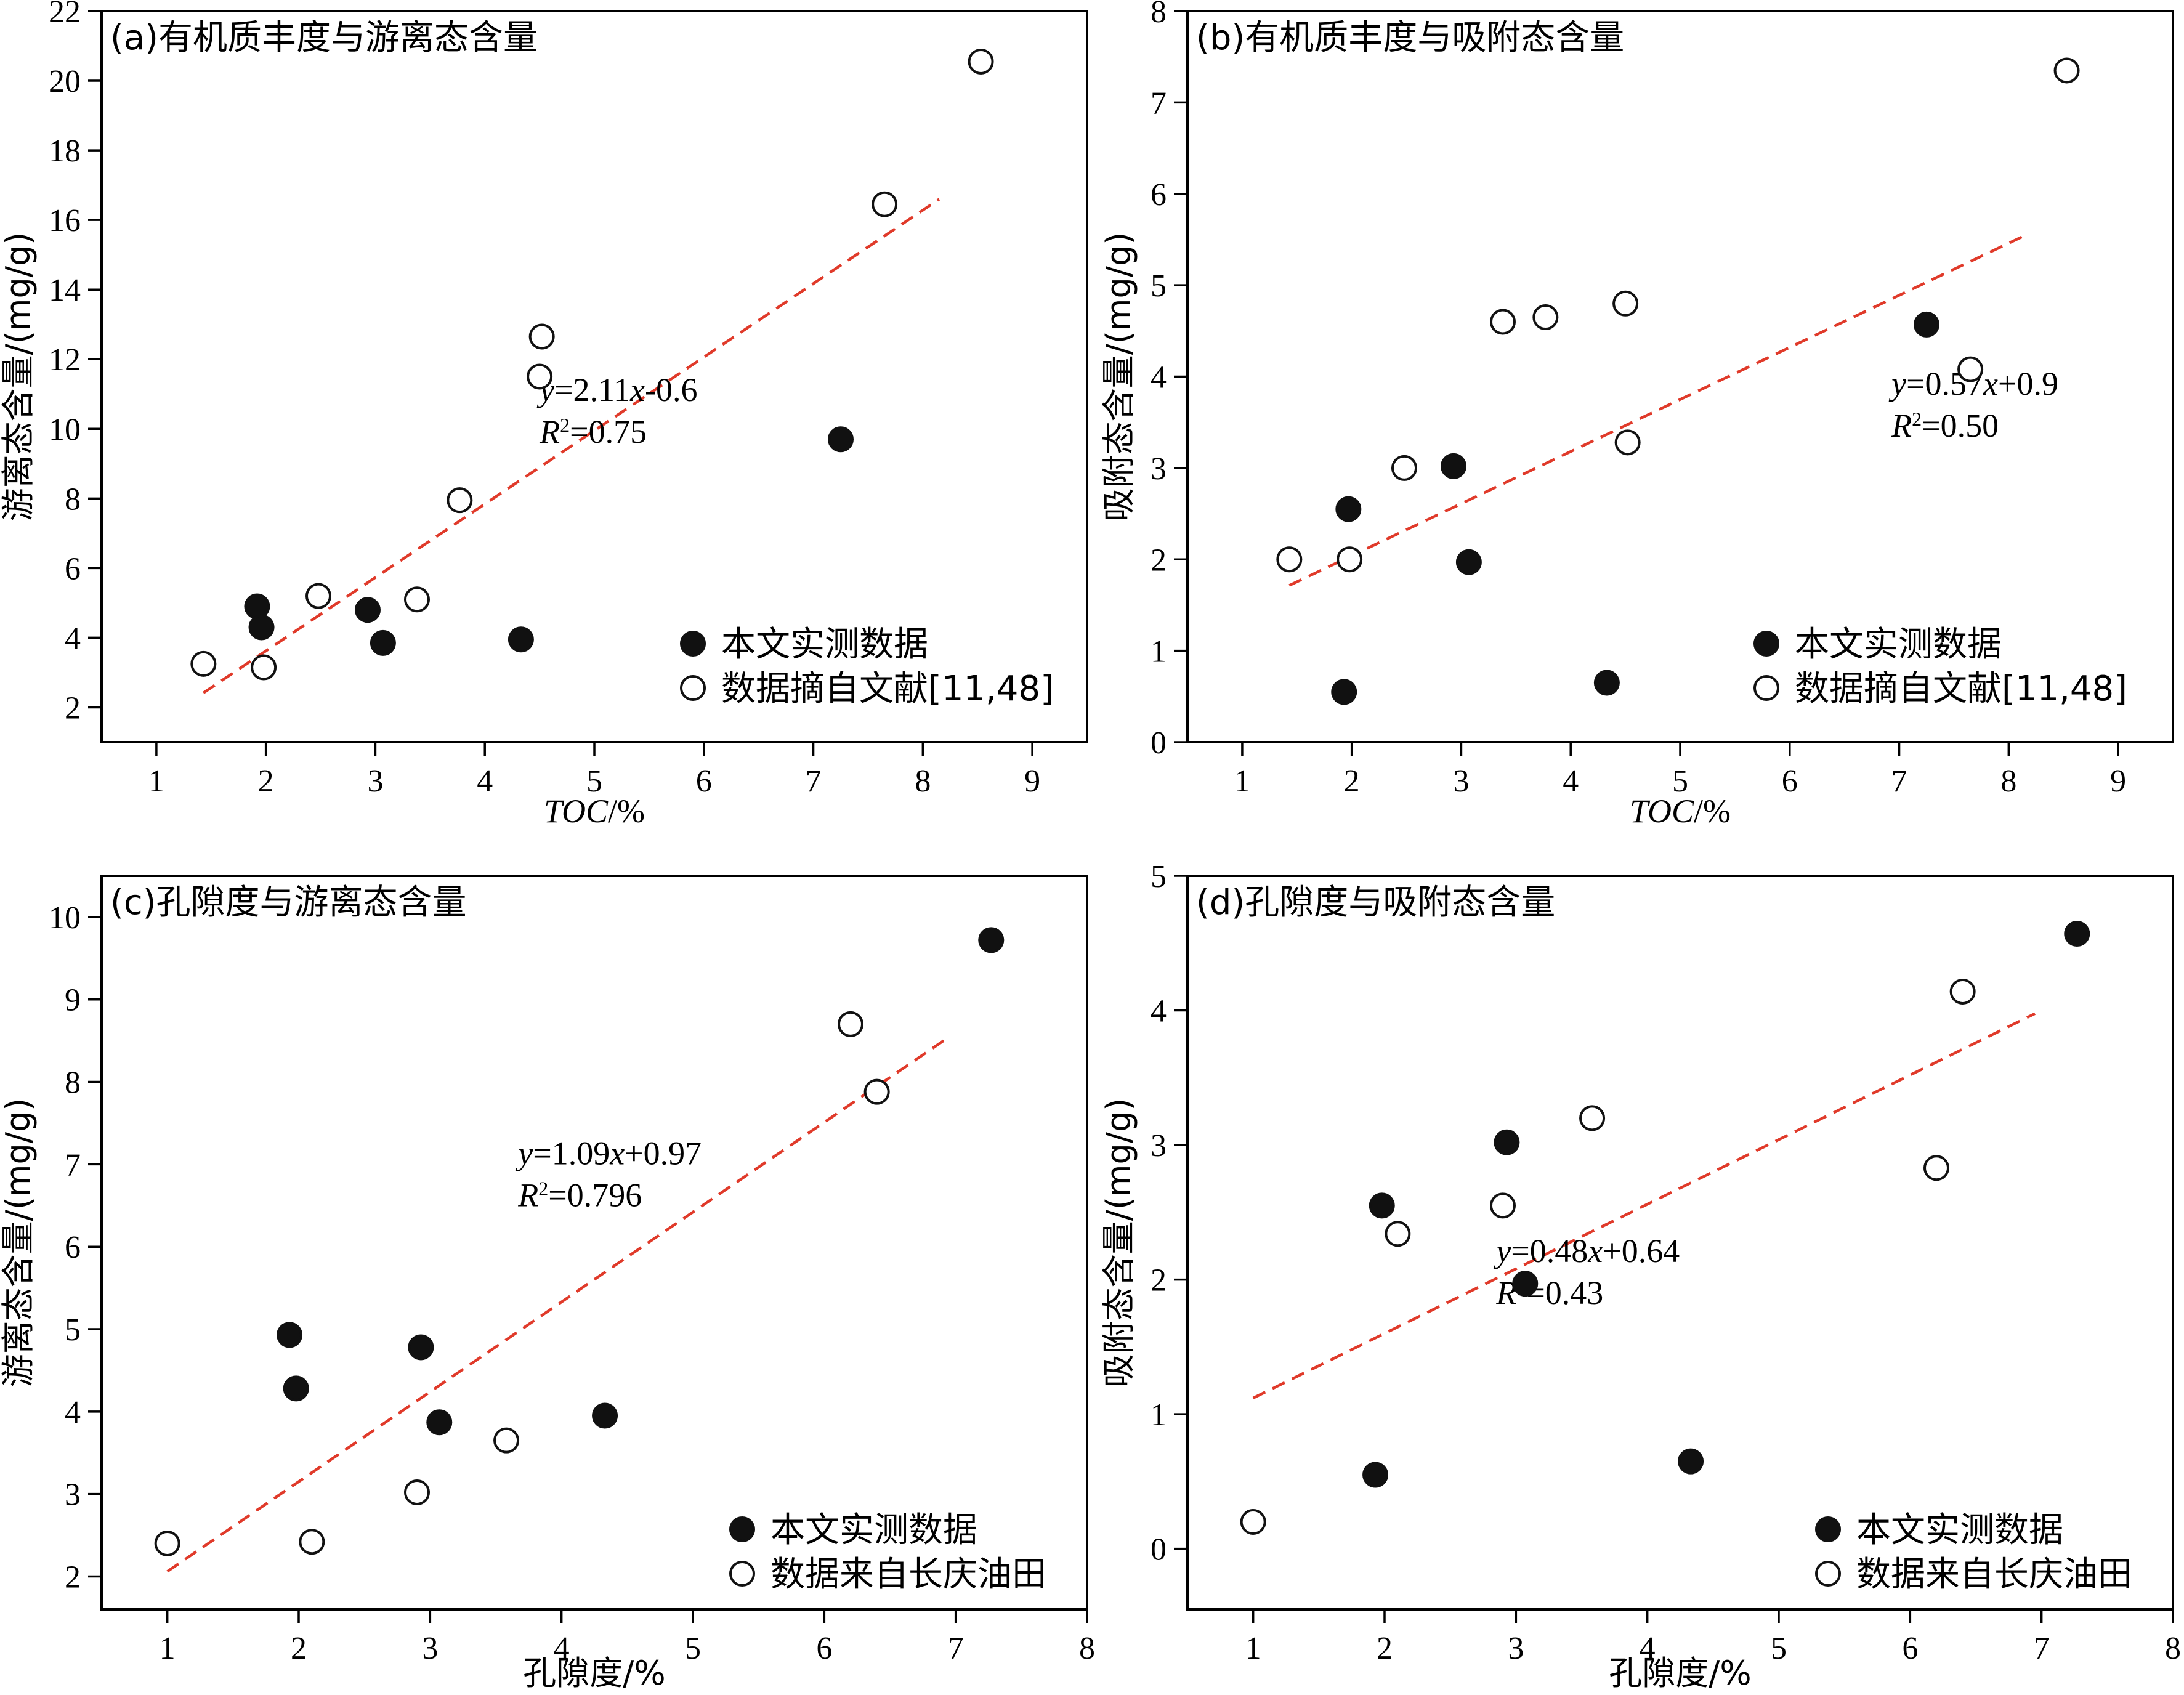 The image size is (2184, 1695). I want to click on eq-intercept: +0.97, so click(664, 1153).